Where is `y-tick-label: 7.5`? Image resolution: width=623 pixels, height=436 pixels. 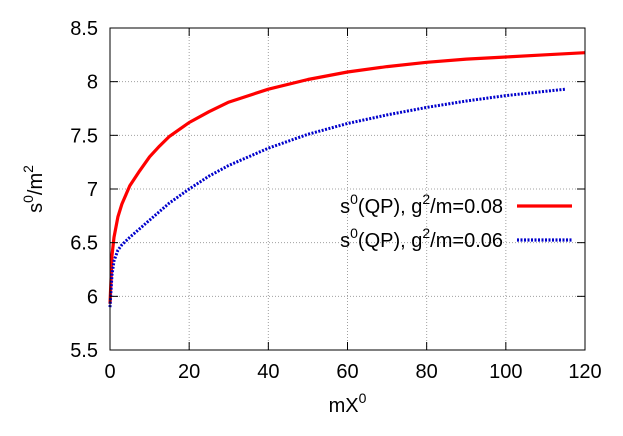
y-tick-label: 7.5 is located at coordinates (84, 136).